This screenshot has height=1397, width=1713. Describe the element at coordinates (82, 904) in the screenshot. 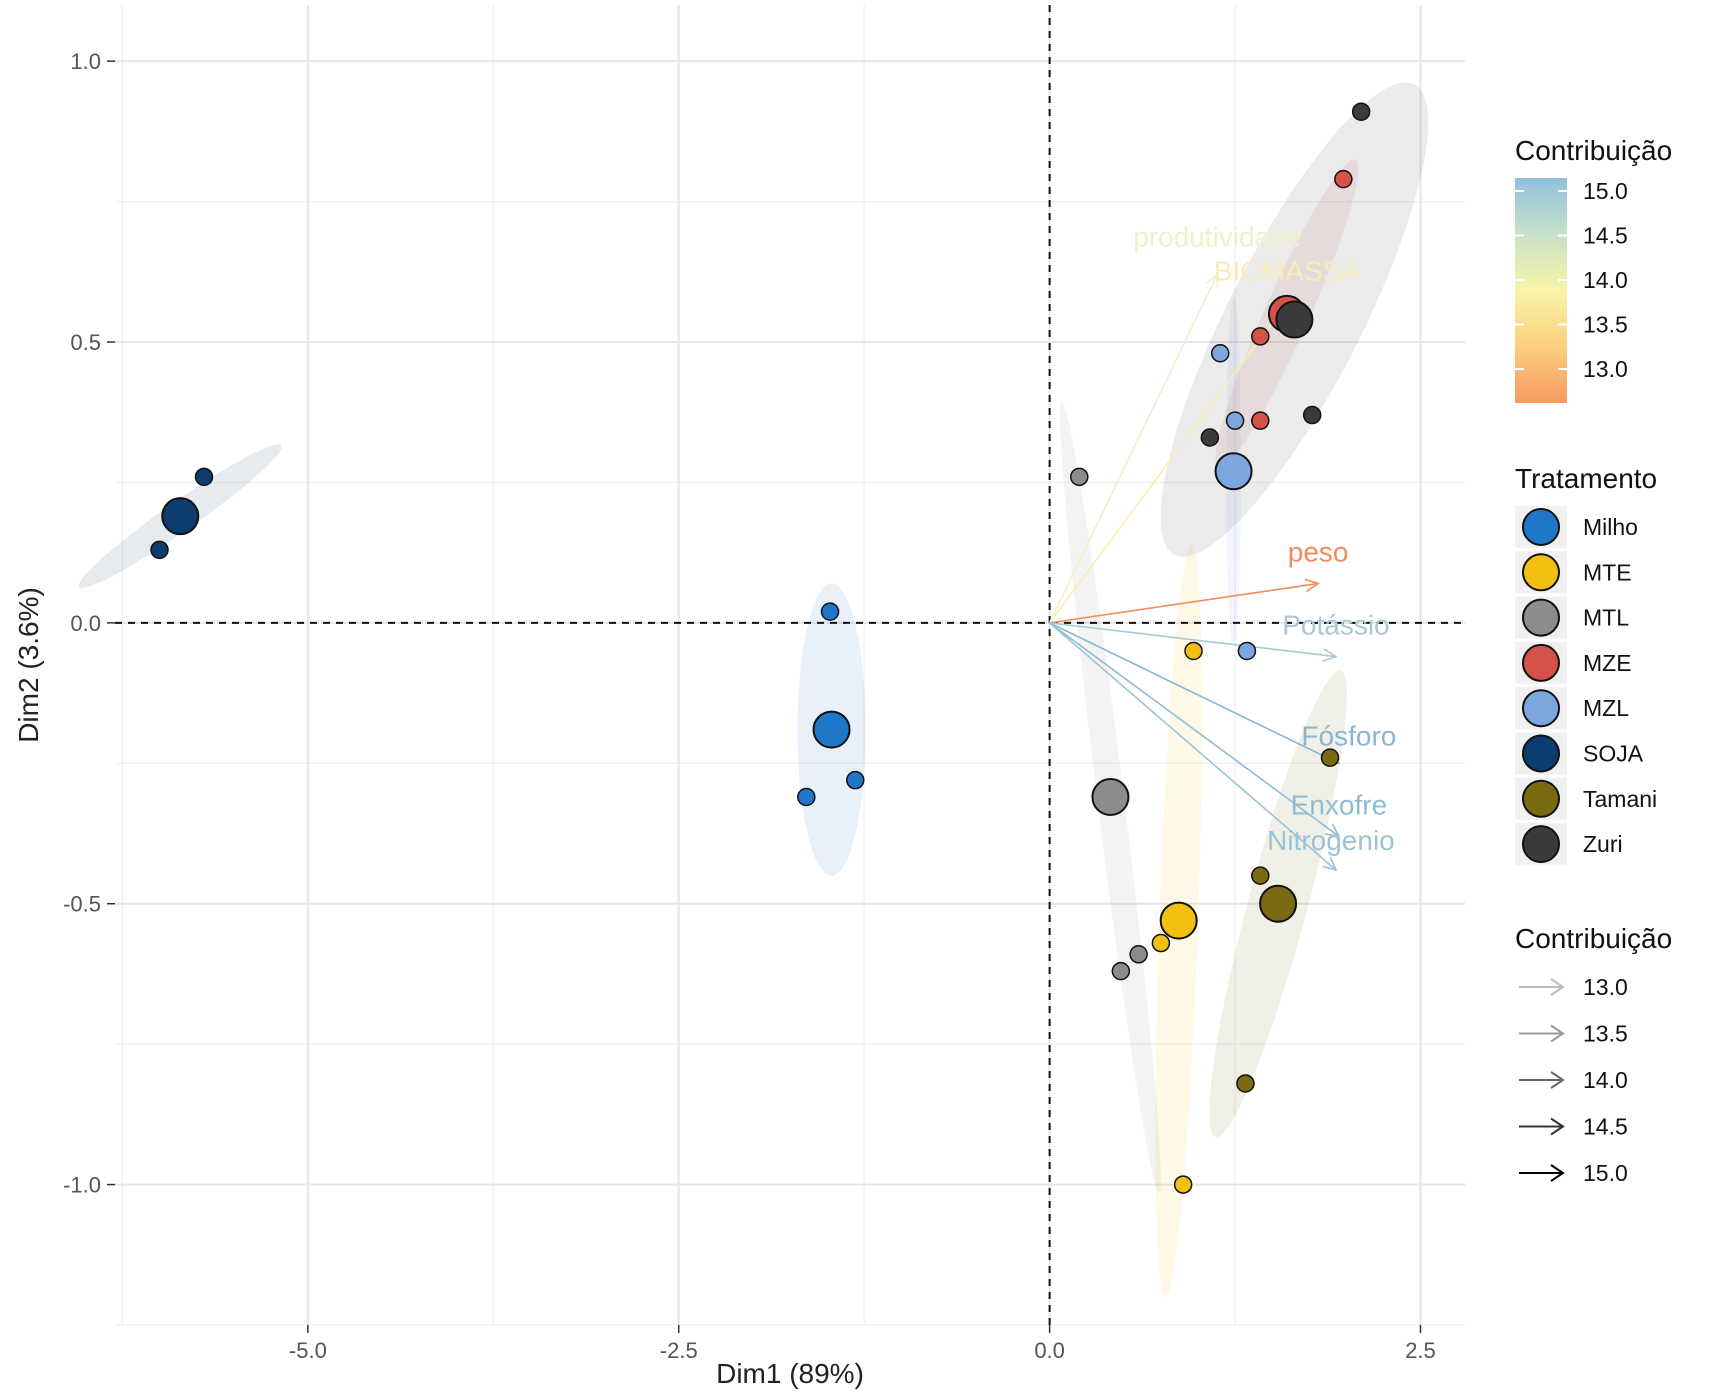

I see `y-tick-label: -0.5` at that location.